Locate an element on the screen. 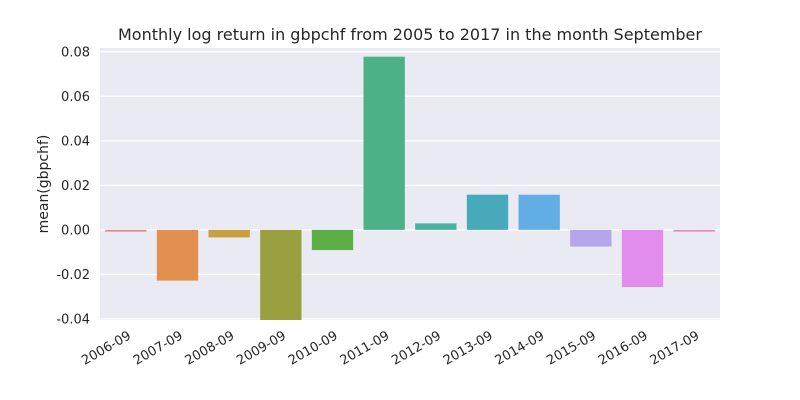  x-tick-label: 2007-09 is located at coordinates (158, 348).